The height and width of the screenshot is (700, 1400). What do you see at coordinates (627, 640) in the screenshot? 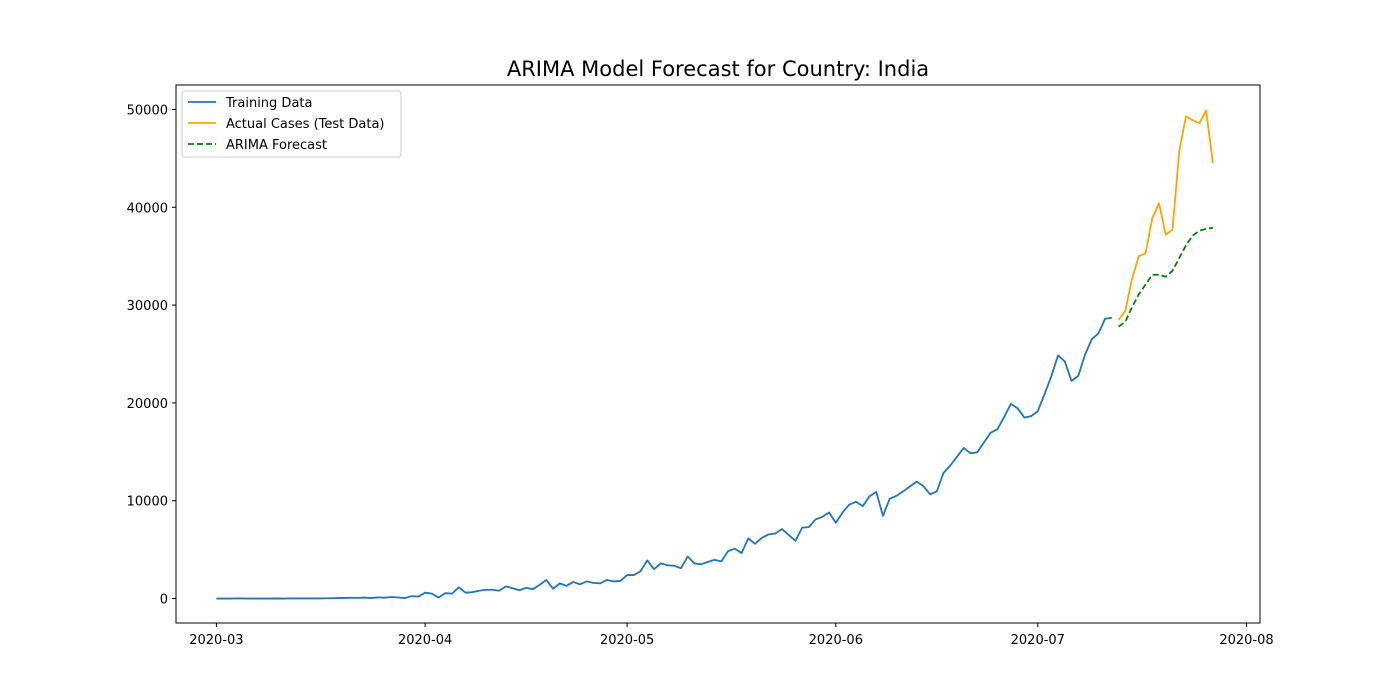
I see `x-tick-label: 2020-05` at bounding box center [627, 640].